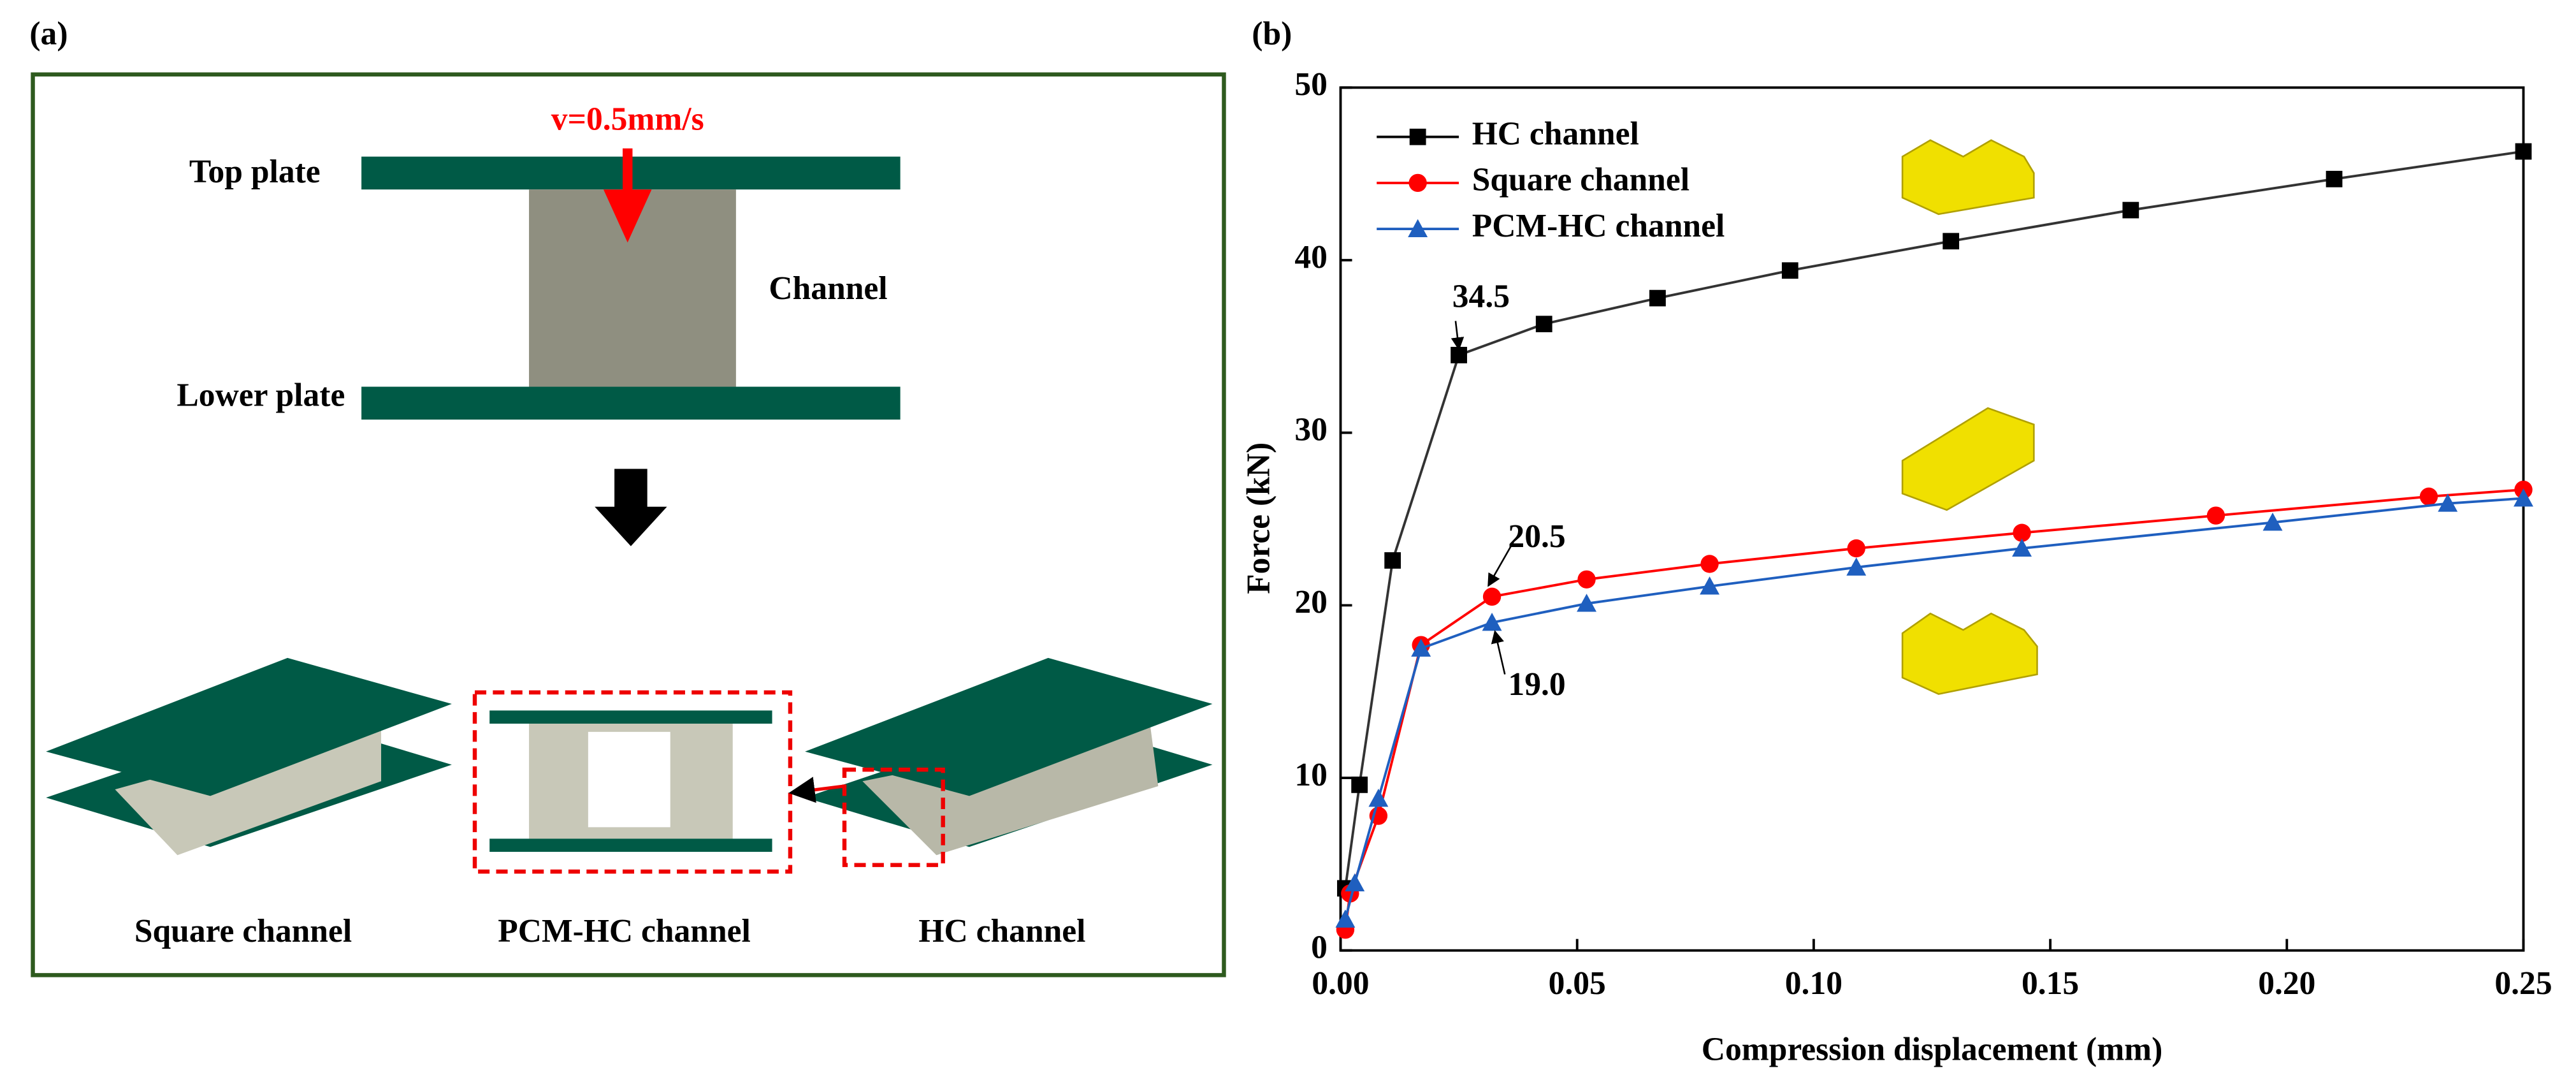  Describe the element at coordinates (1536, 536) in the screenshot. I see `annotation: 20.5` at that location.